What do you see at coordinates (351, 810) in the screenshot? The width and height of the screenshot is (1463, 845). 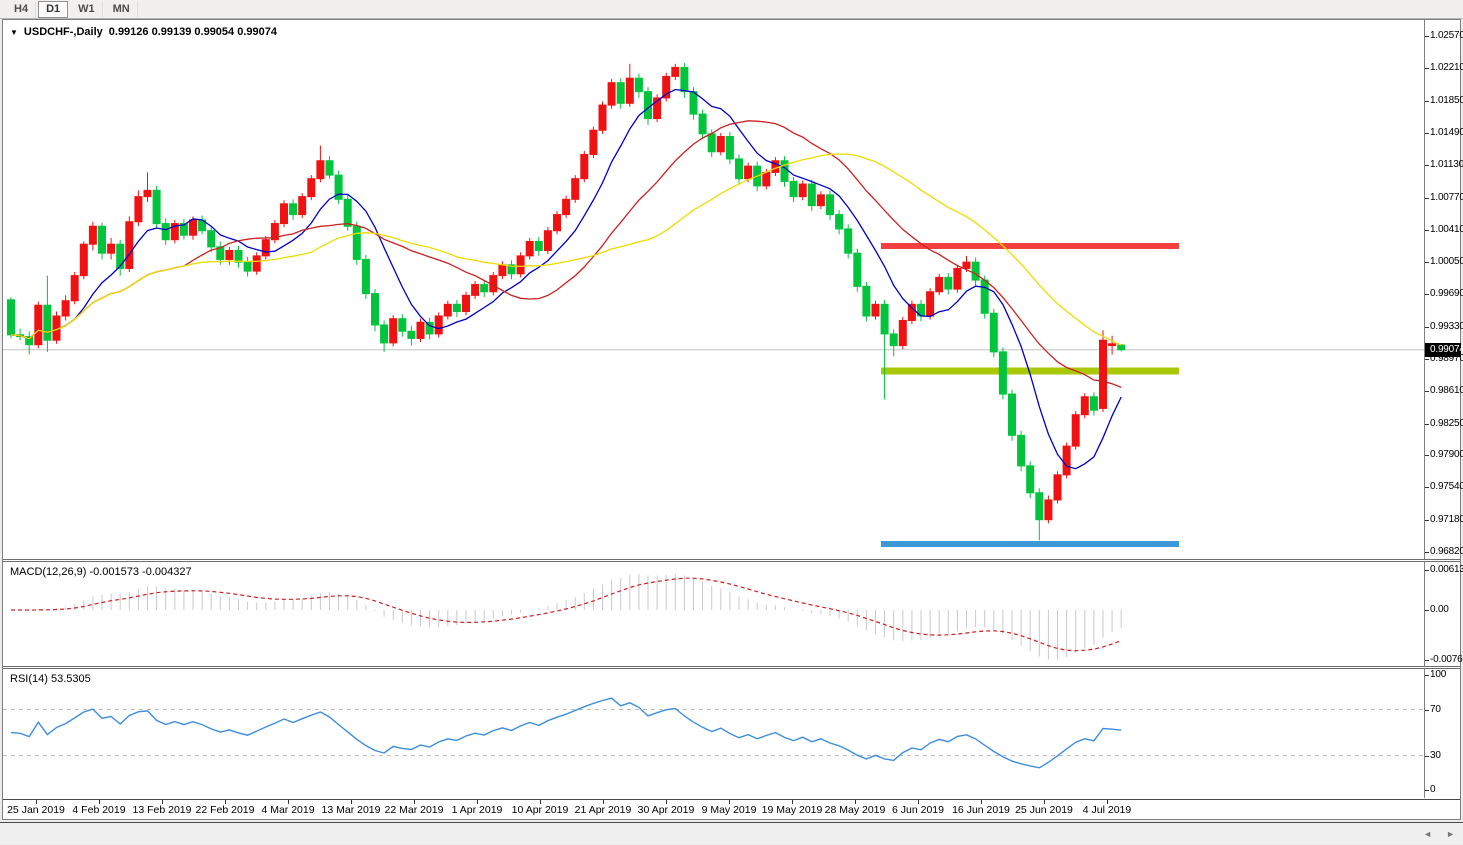 I see `time-tick-label: 13 Mar 2019` at bounding box center [351, 810].